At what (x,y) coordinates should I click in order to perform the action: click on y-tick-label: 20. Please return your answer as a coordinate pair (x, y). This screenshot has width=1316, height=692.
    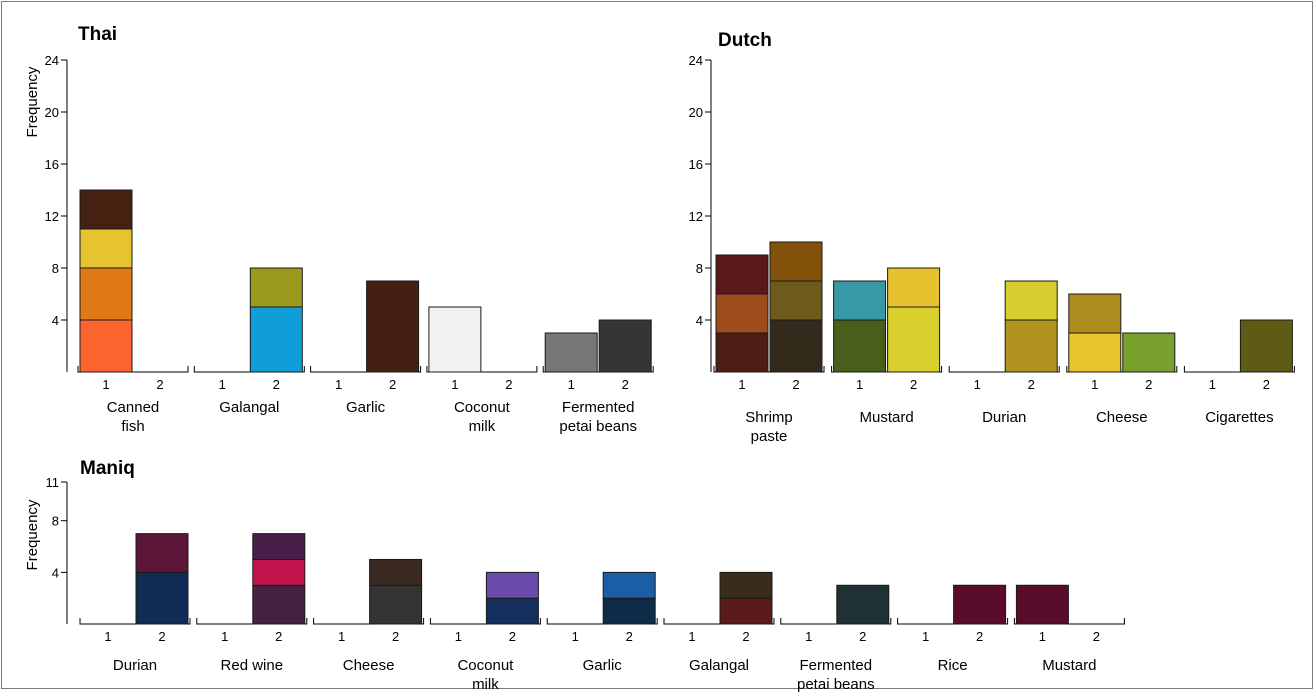
    Looking at the image, I should click on (52, 112).